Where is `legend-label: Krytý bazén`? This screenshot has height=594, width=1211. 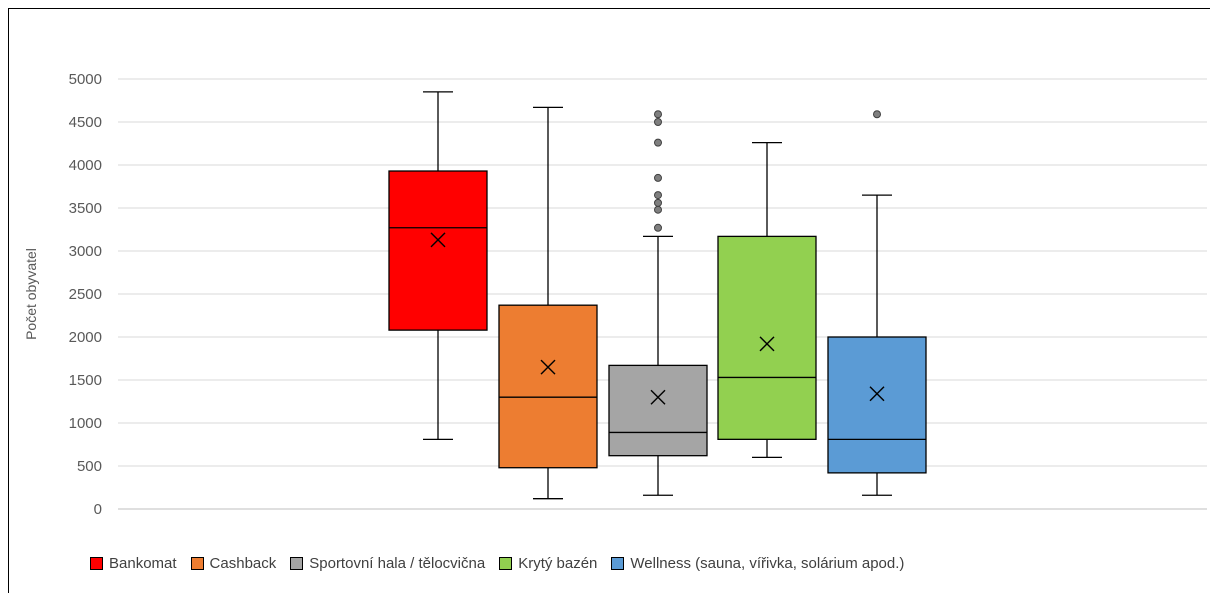 legend-label: Krytý bazén is located at coordinates (558, 563).